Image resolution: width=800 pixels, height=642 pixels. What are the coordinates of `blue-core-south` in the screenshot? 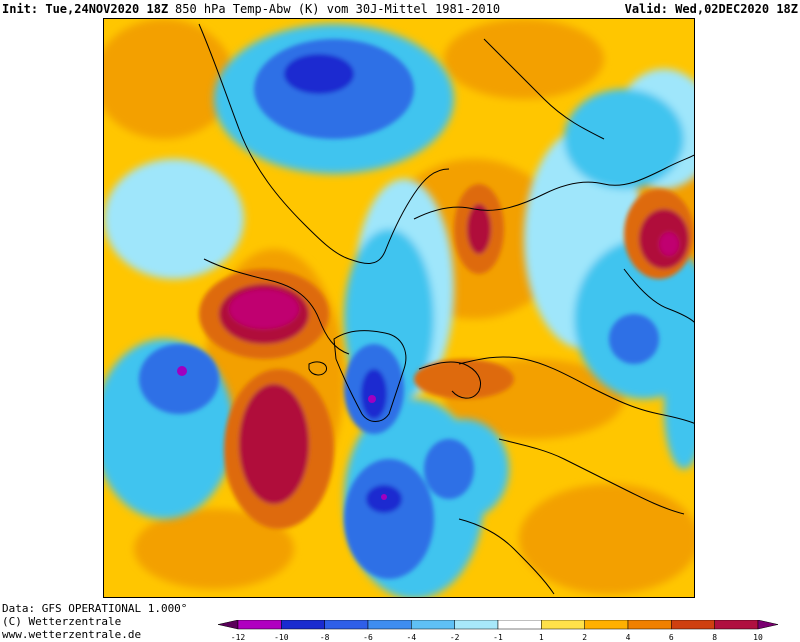 It's located at (389, 519).